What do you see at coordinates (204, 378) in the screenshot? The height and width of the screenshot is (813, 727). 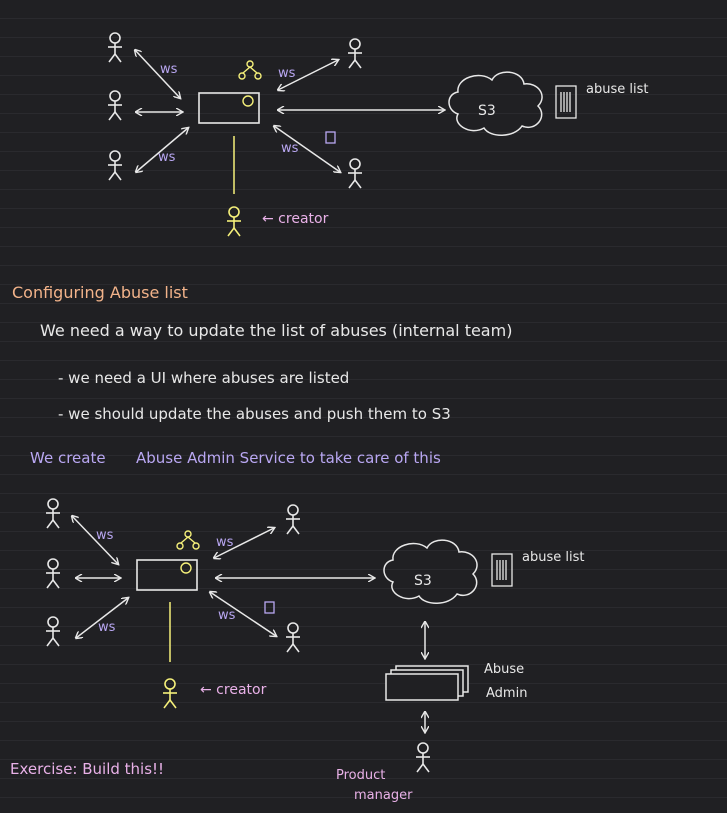 I see `bullet-item: - we need a UI where abuses are listed` at bounding box center [204, 378].